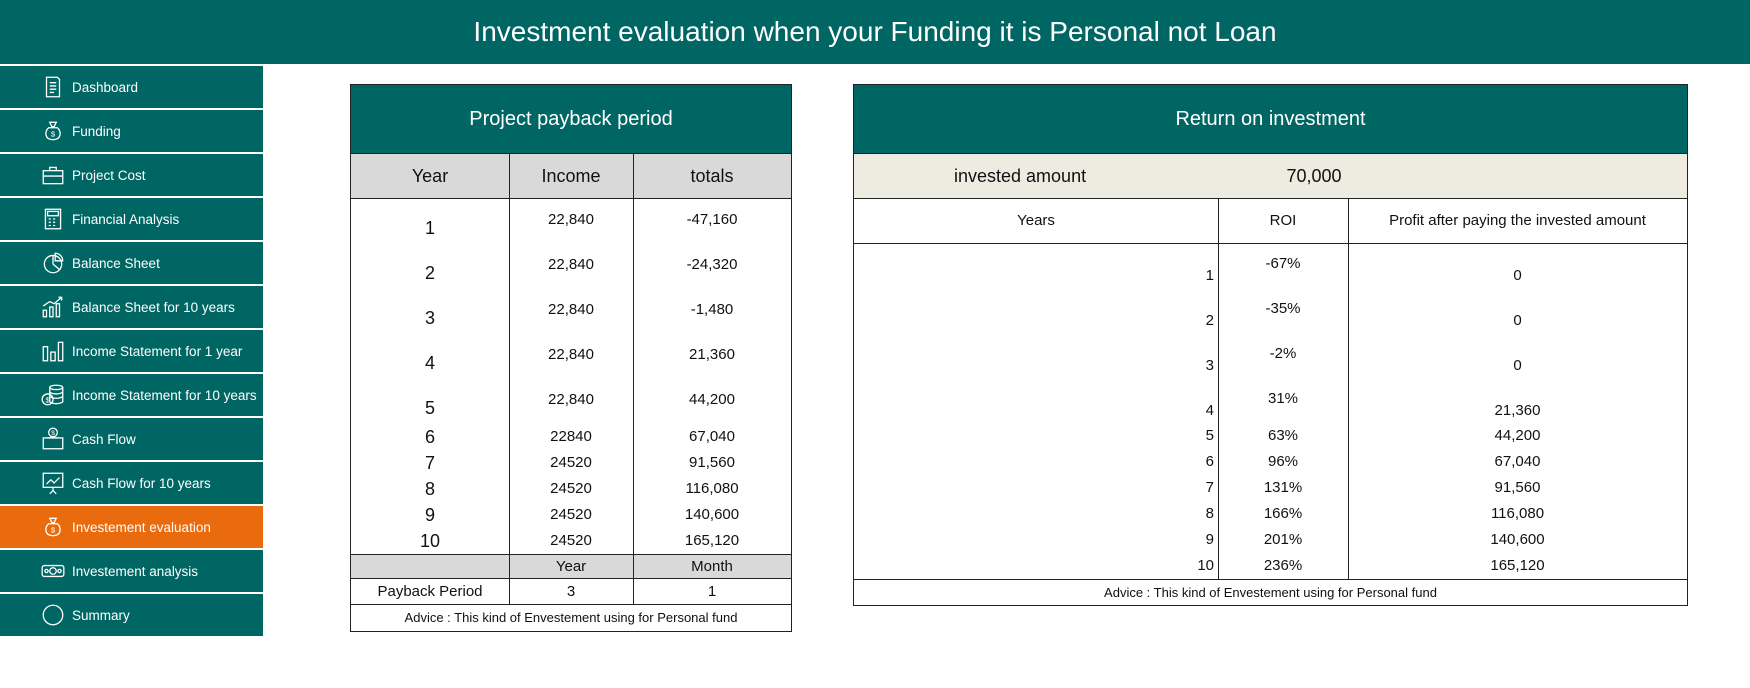 The height and width of the screenshot is (688, 1750). I want to click on payback-year-header: Year, so click(430, 176).